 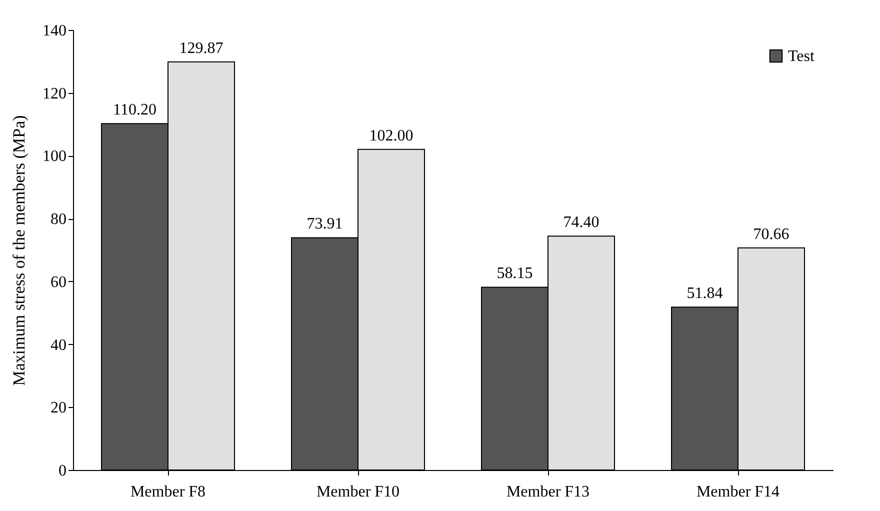 I want to click on data-label: 70.66, so click(x=771, y=234).